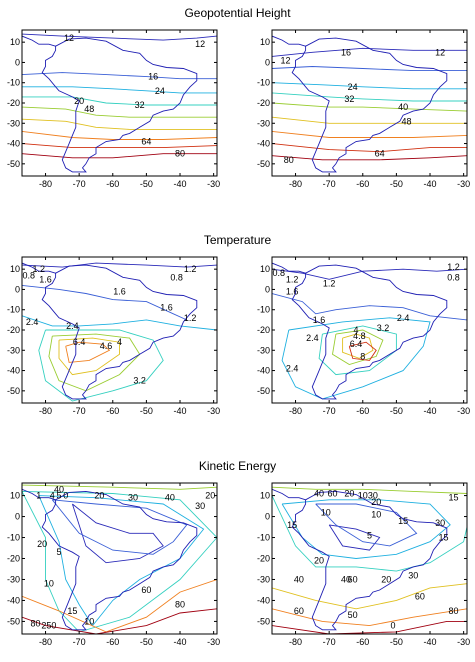 The width and height of the screenshot is (475, 662). What do you see at coordinates (48, 626) in the screenshot?
I see `contour-label: 250` at bounding box center [48, 626].